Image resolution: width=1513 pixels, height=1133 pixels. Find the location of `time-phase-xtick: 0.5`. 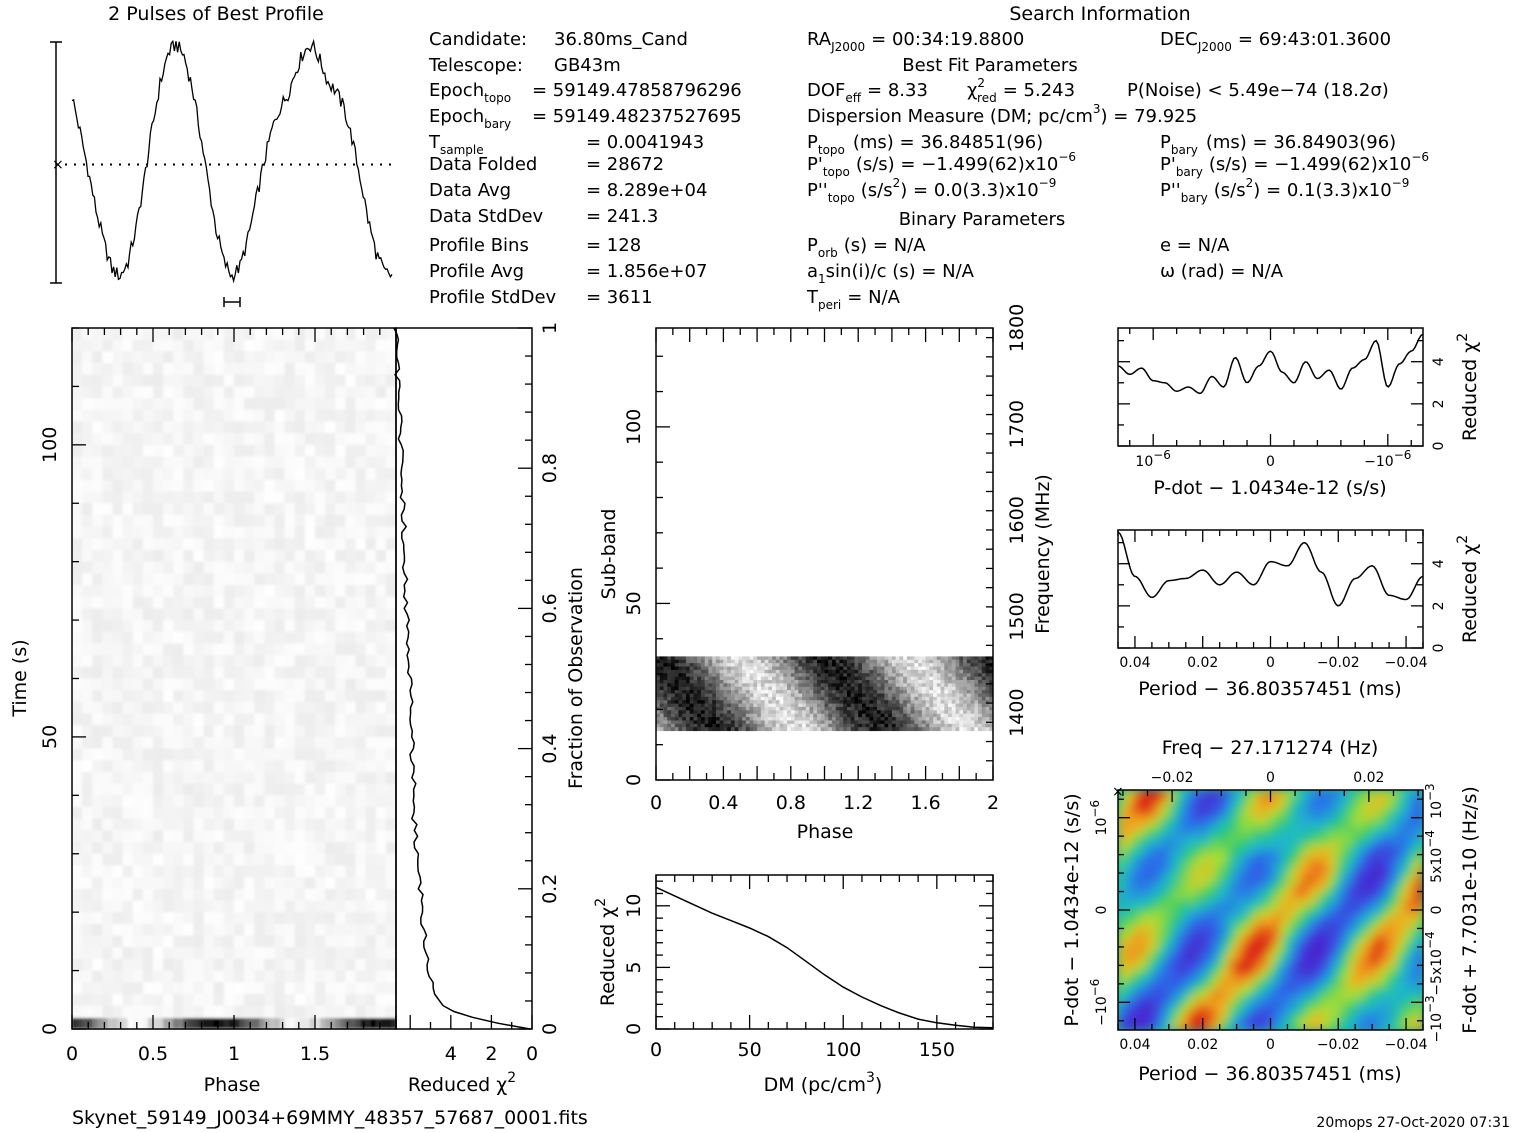

time-phase-xtick: 0.5 is located at coordinates (153, 1054).